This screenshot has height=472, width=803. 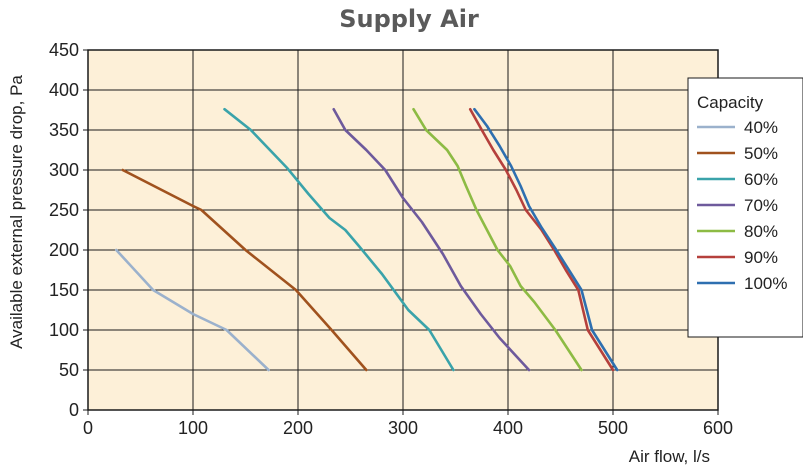 What do you see at coordinates (761, 153) in the screenshot?
I see `legend-entry: 50%` at bounding box center [761, 153].